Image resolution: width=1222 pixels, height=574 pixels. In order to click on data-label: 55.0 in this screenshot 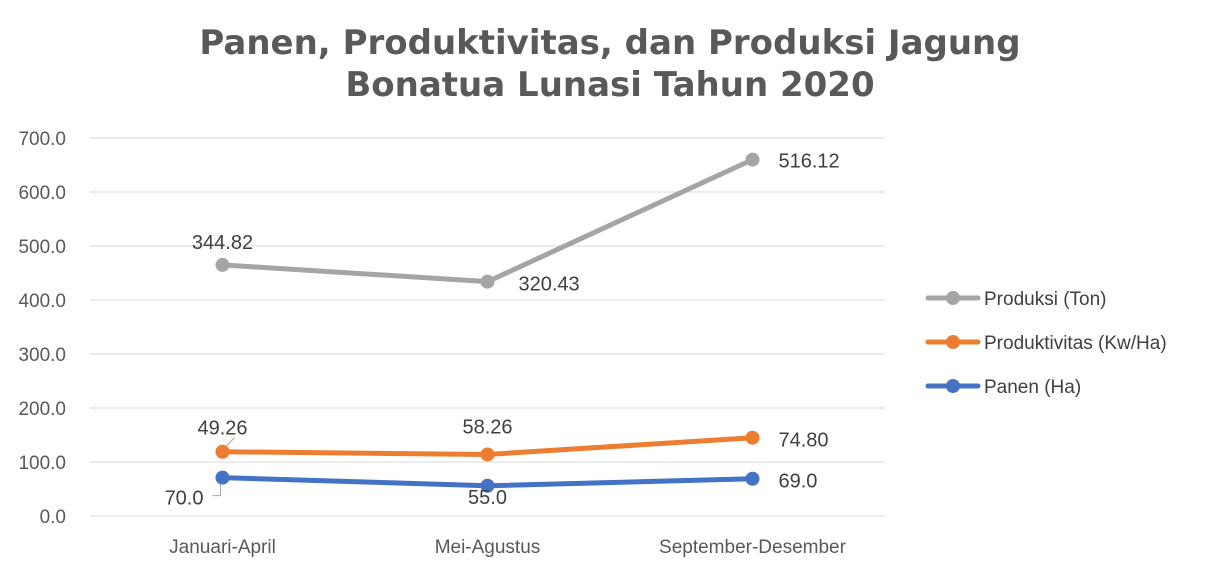, I will do `click(487, 498)`.